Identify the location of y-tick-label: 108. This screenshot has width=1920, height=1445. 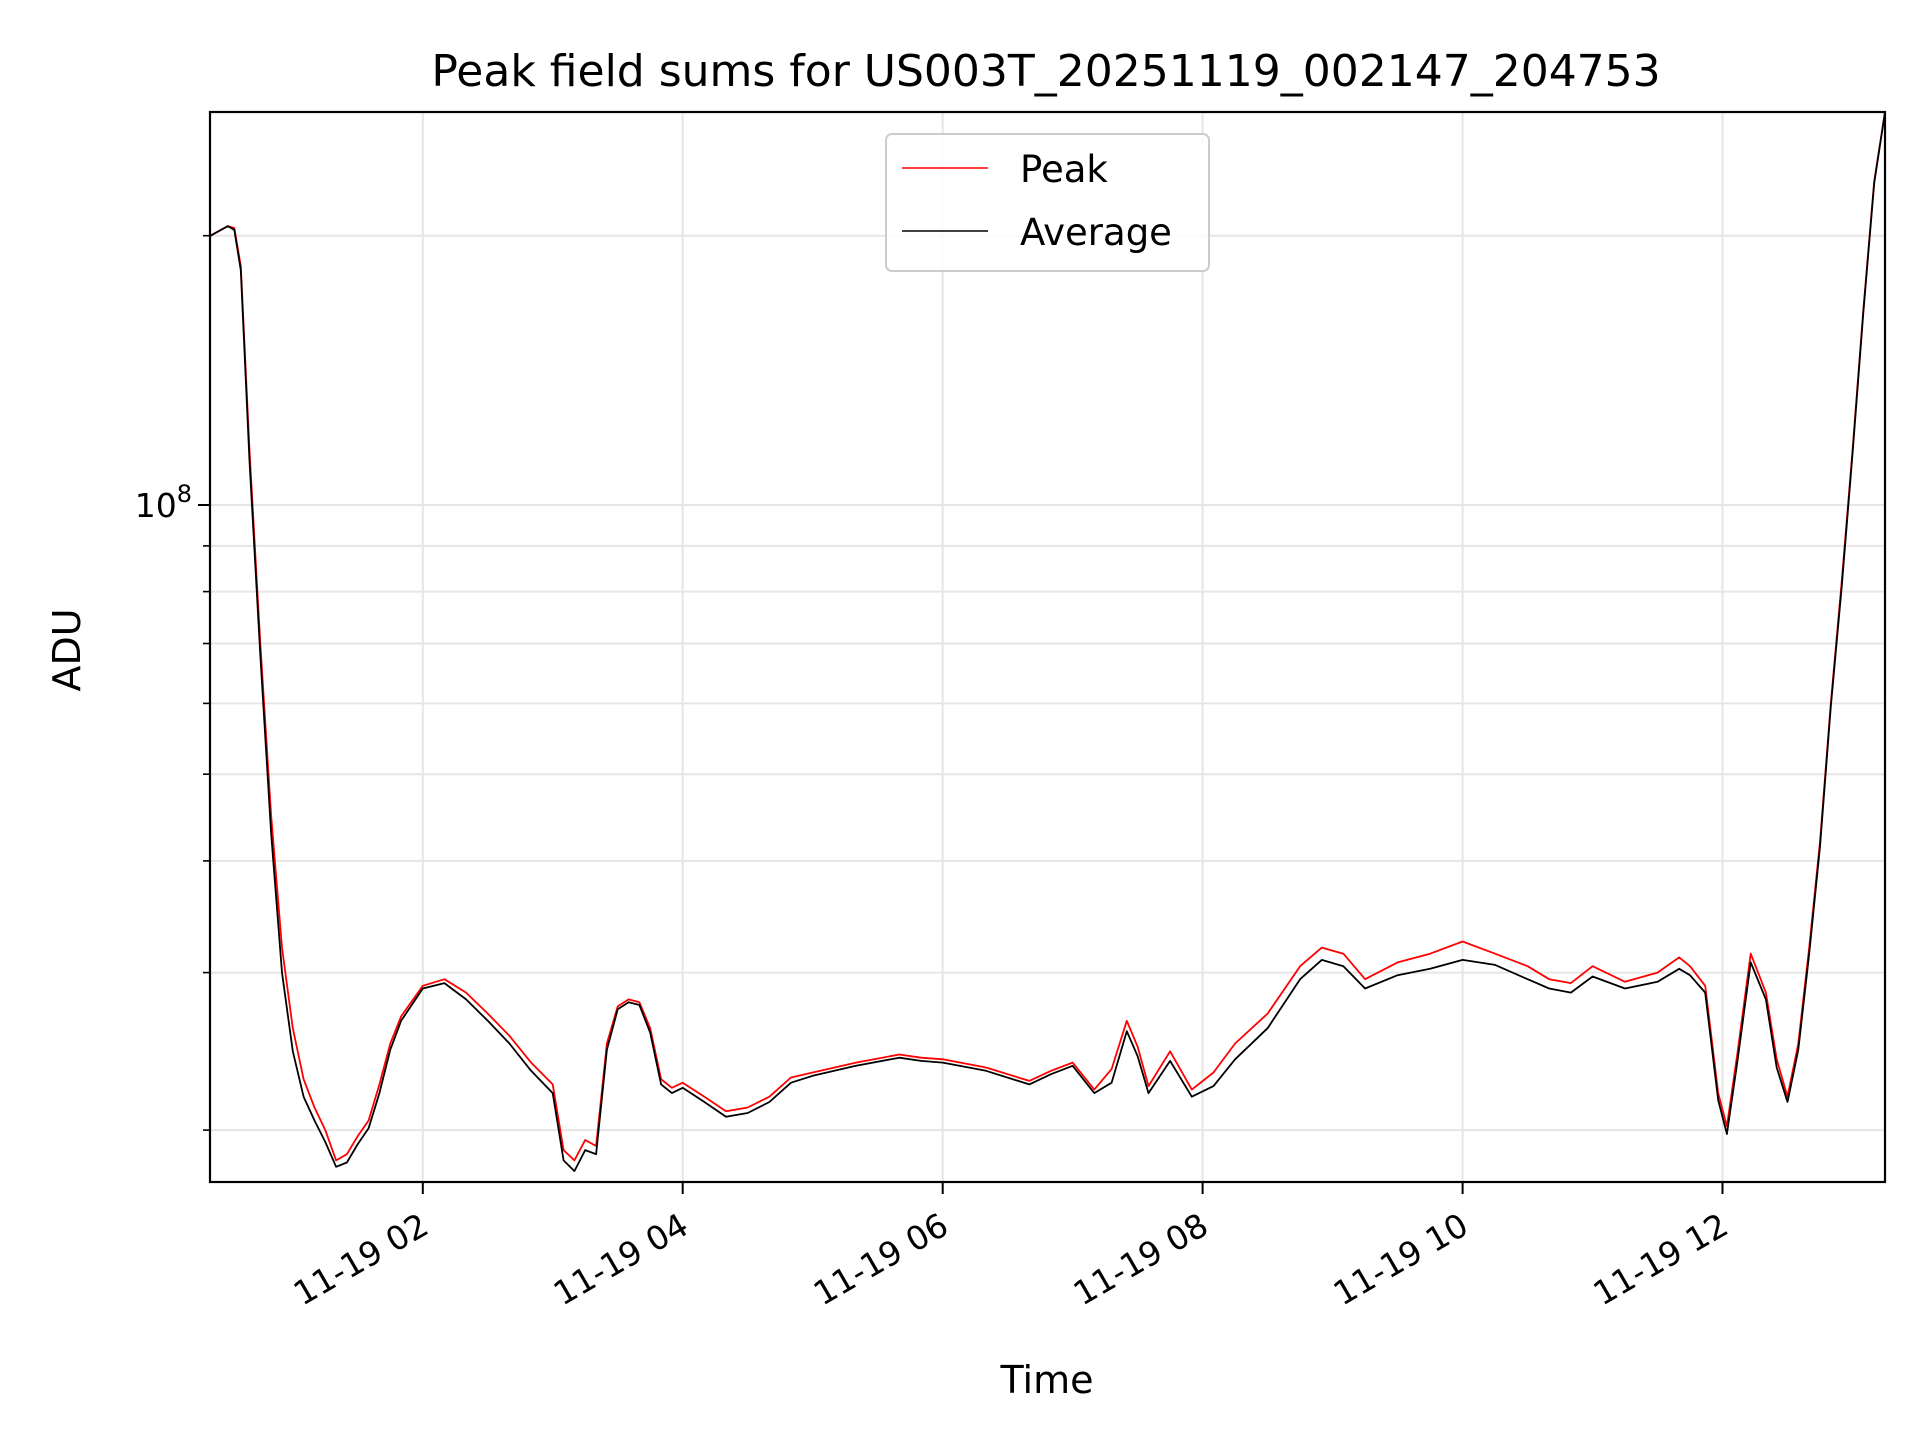
(163, 502).